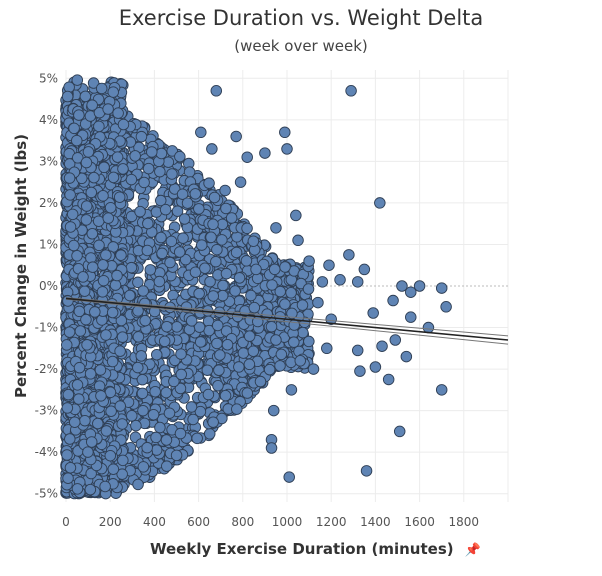 The width and height of the screenshot is (602, 576). Describe the element at coordinates (66, 522) in the screenshot. I see `x-tick-label: 0` at that location.